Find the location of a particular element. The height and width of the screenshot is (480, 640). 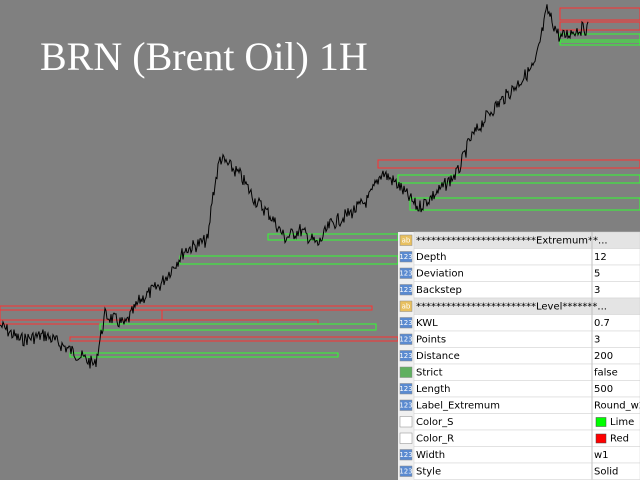

property-name: Color_S is located at coordinates (434, 422).